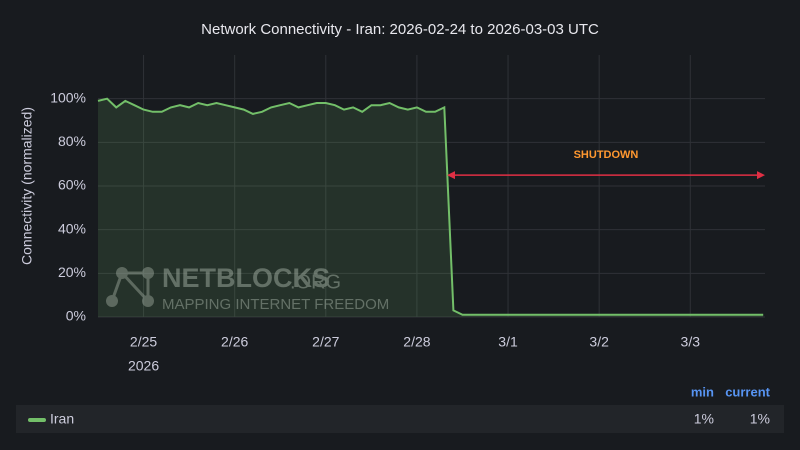  What do you see at coordinates (76, 316) in the screenshot?
I see `y-tick-label: 0%` at bounding box center [76, 316].